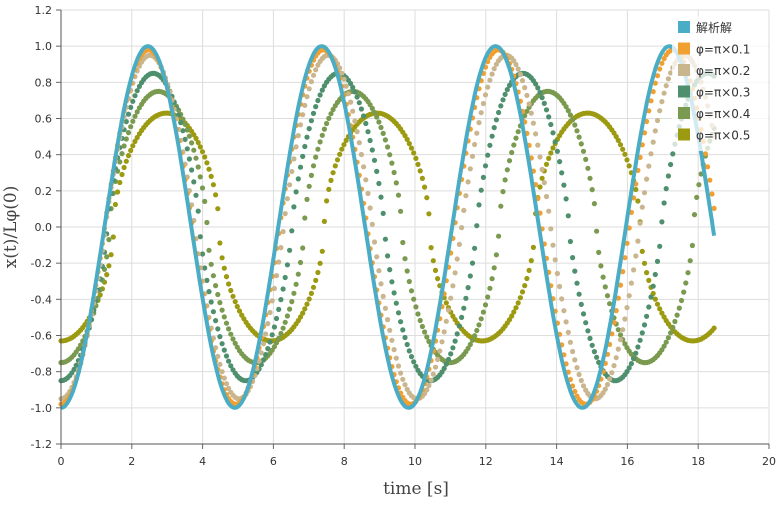 The width and height of the screenshot is (782, 510). I want to click on y-tick-label: 0.2, so click(44, 191).